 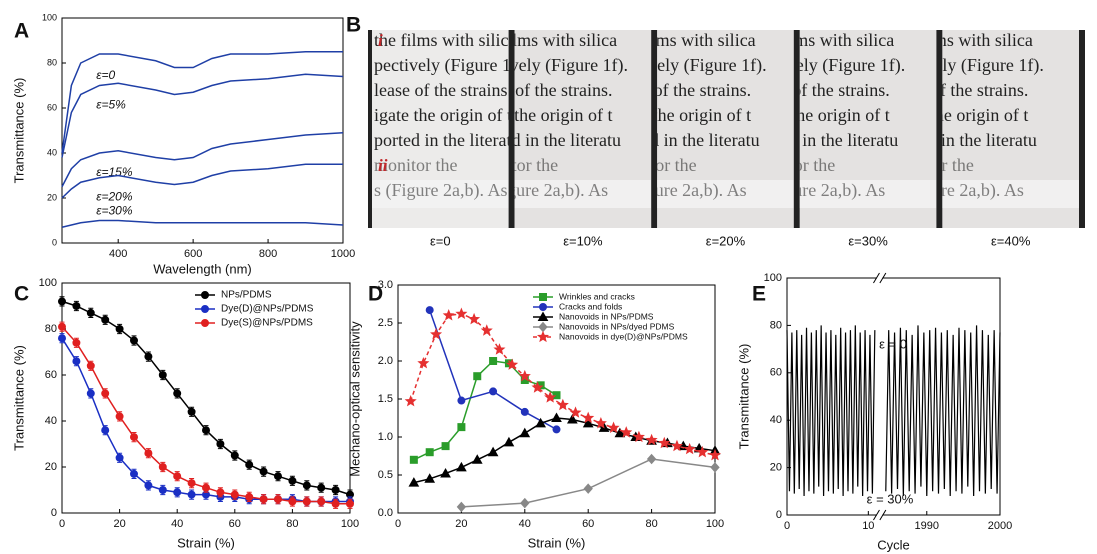 I want to click on y-tick-label: 100, so click(x=773, y=278).